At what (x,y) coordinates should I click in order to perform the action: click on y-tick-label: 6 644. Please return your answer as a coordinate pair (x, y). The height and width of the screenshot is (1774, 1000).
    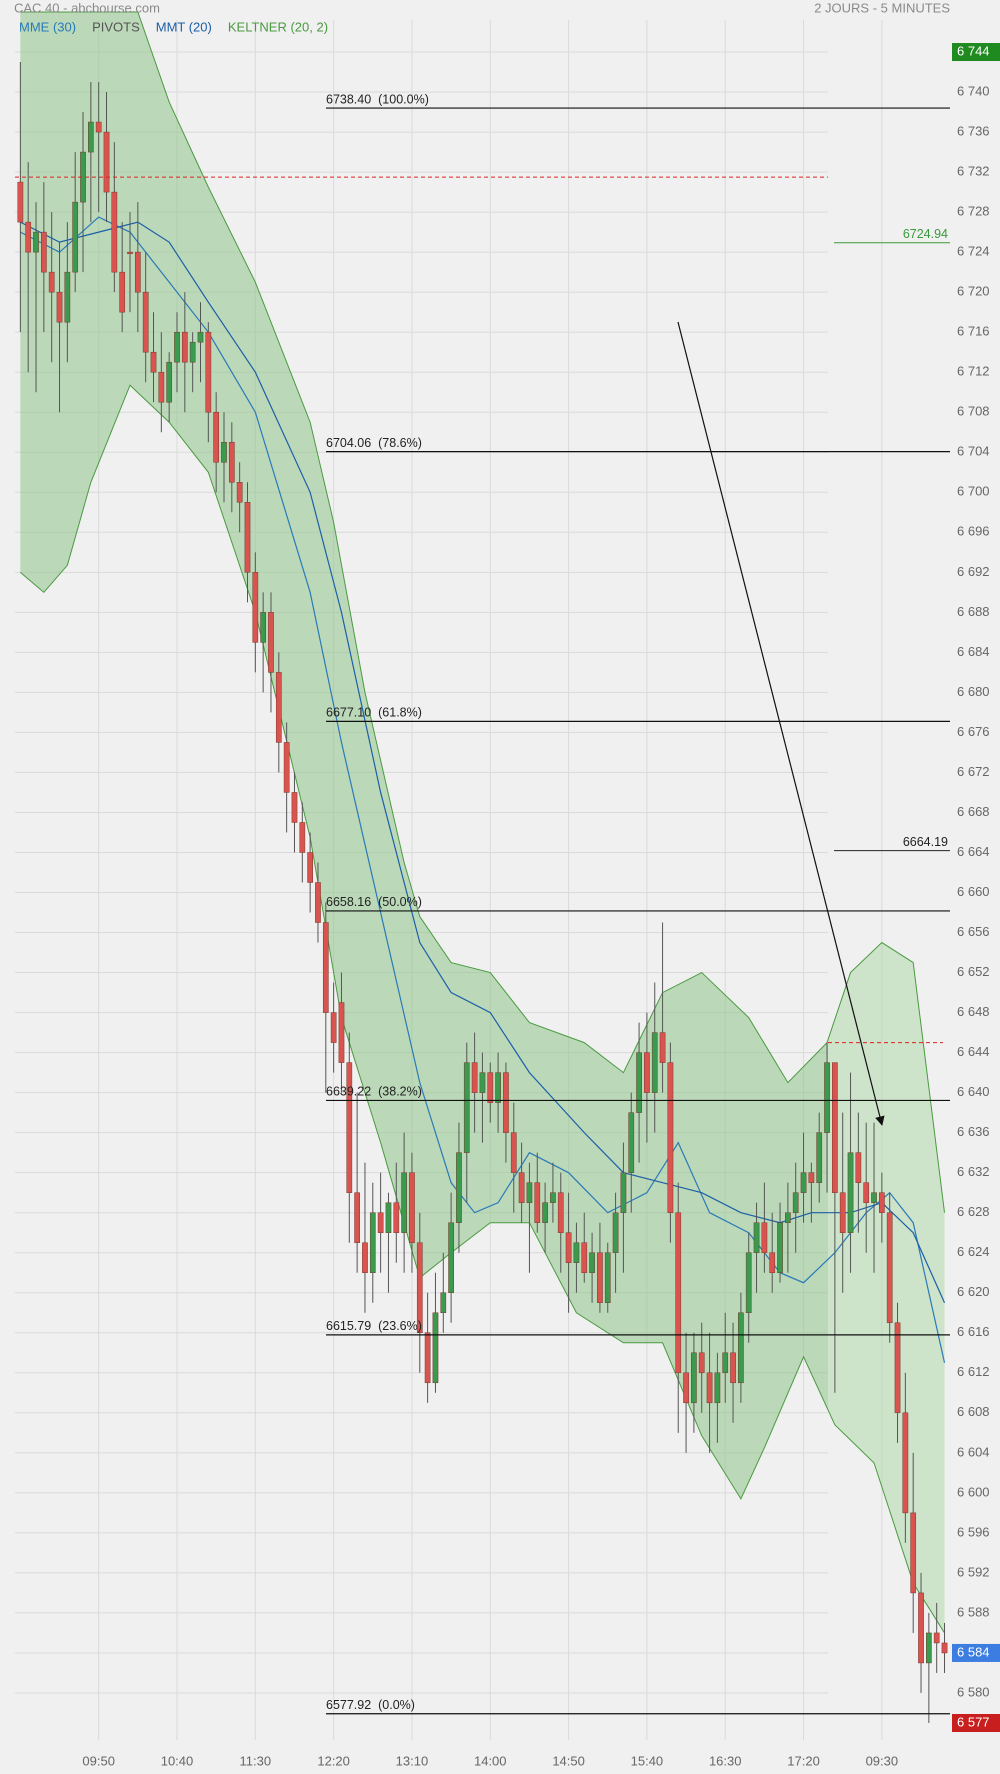
    Looking at the image, I should click on (973, 1051).